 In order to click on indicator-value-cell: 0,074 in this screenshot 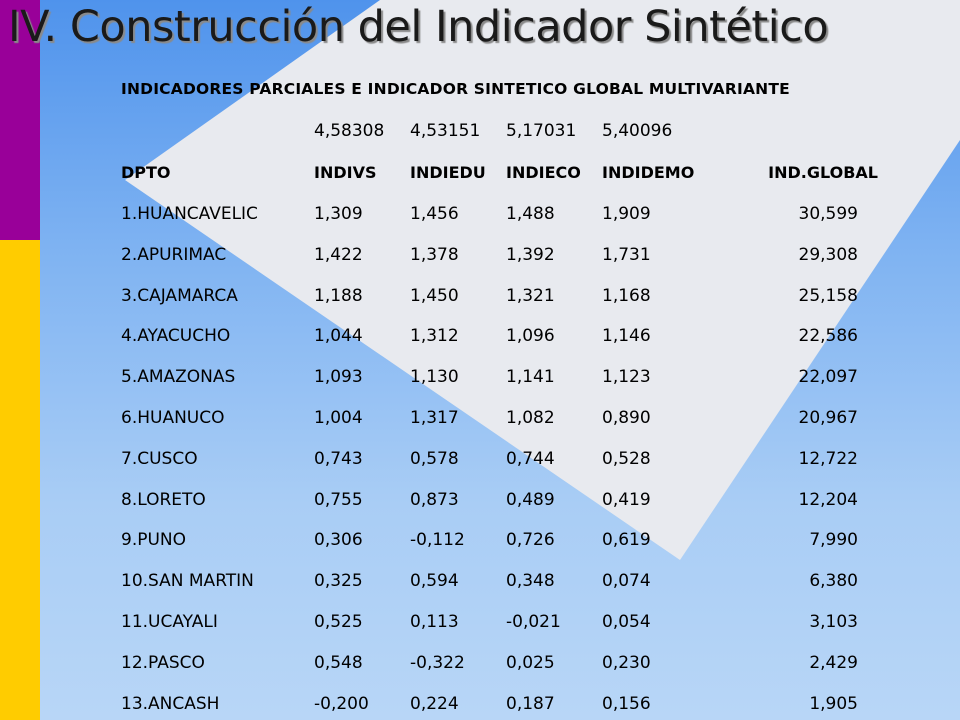, I will do `click(626, 581)`.